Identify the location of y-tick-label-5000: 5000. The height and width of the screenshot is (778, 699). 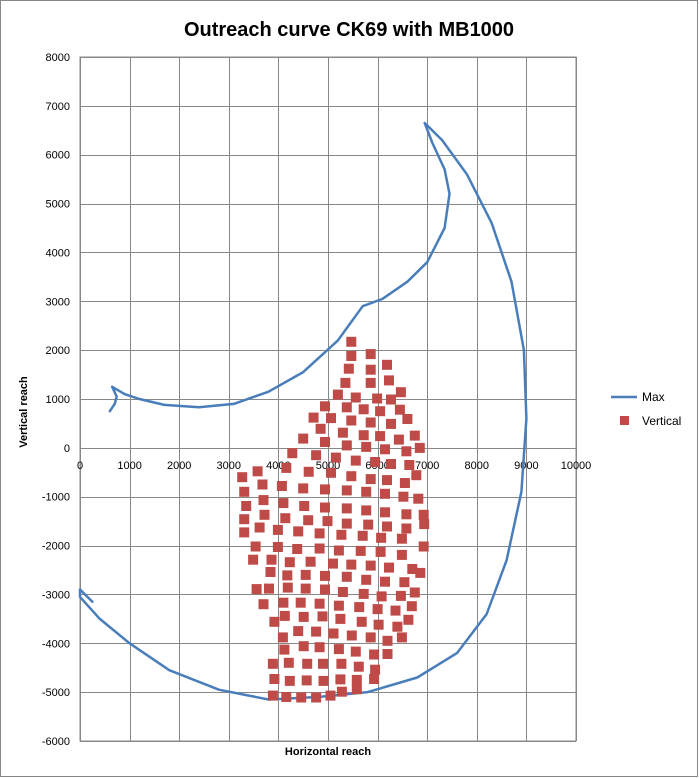
(58, 205).